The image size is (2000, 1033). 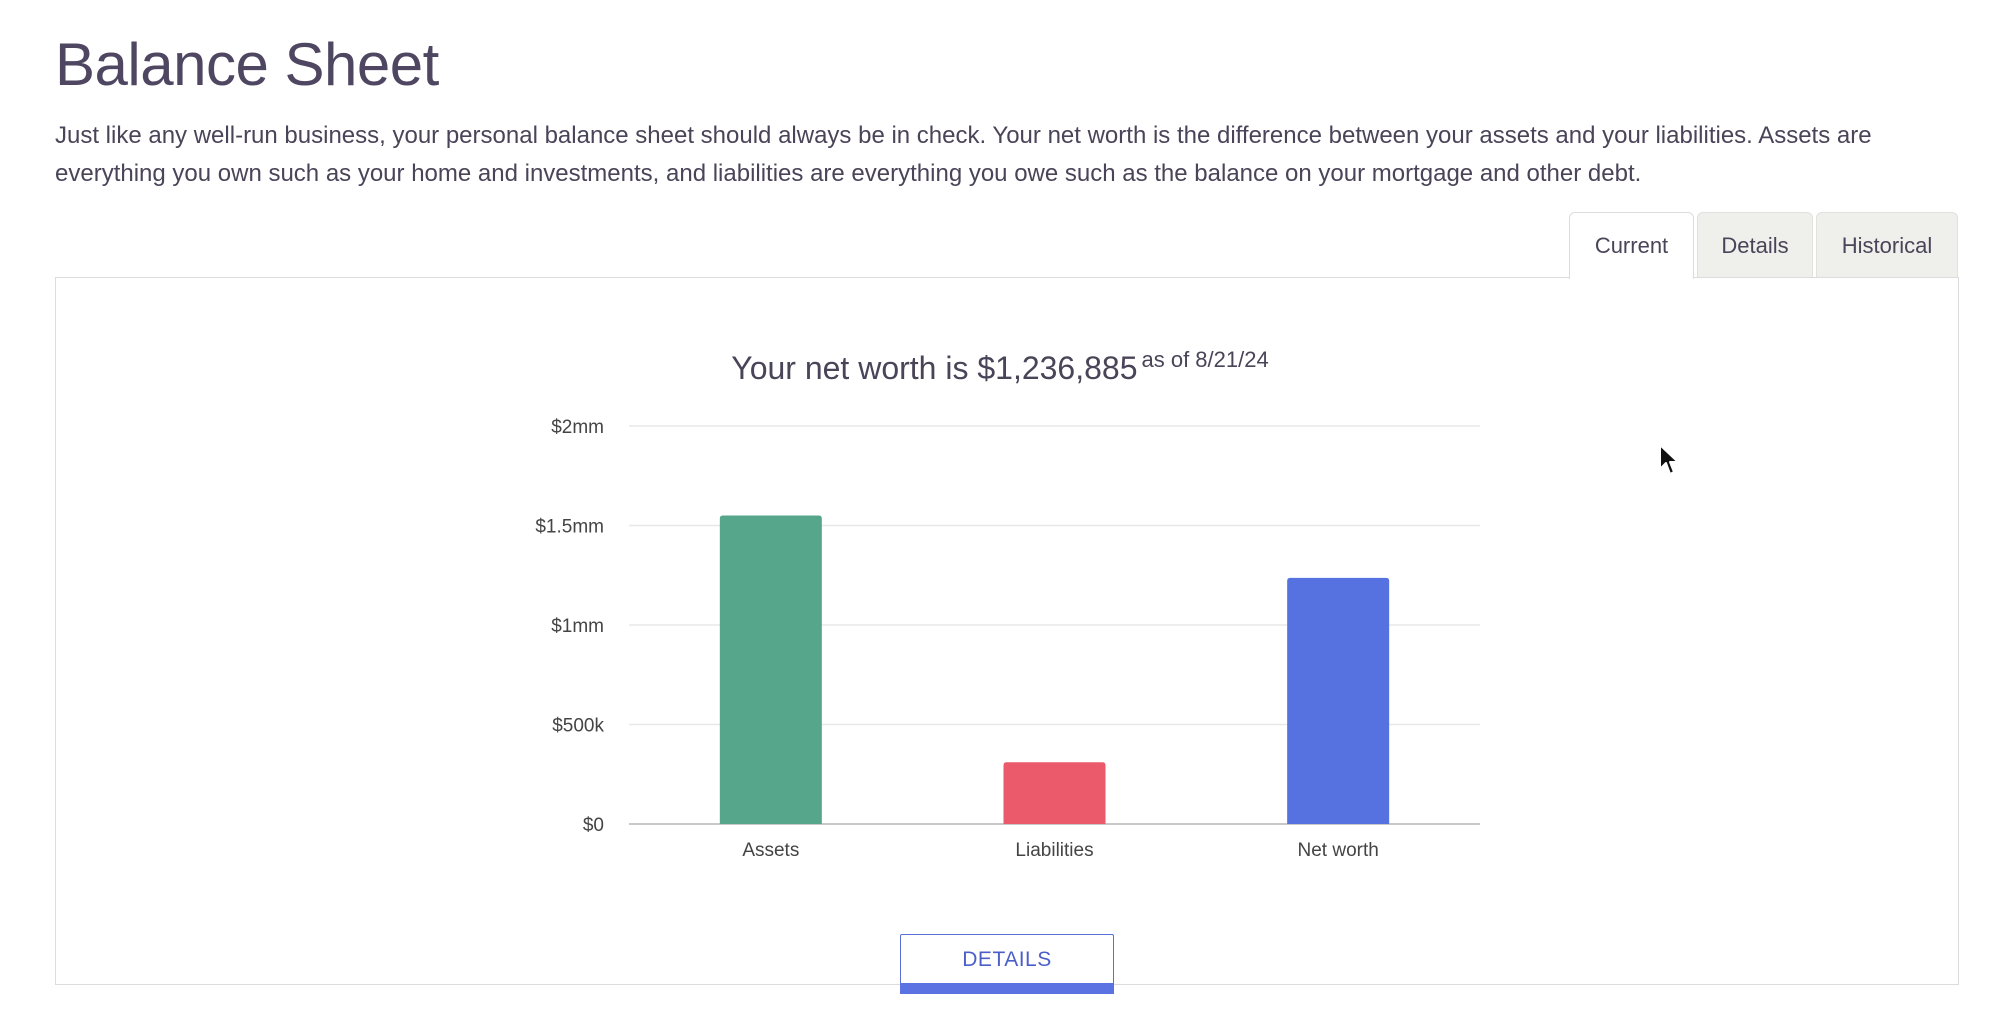 I want to click on bar-liabilities, so click(x=1054, y=793).